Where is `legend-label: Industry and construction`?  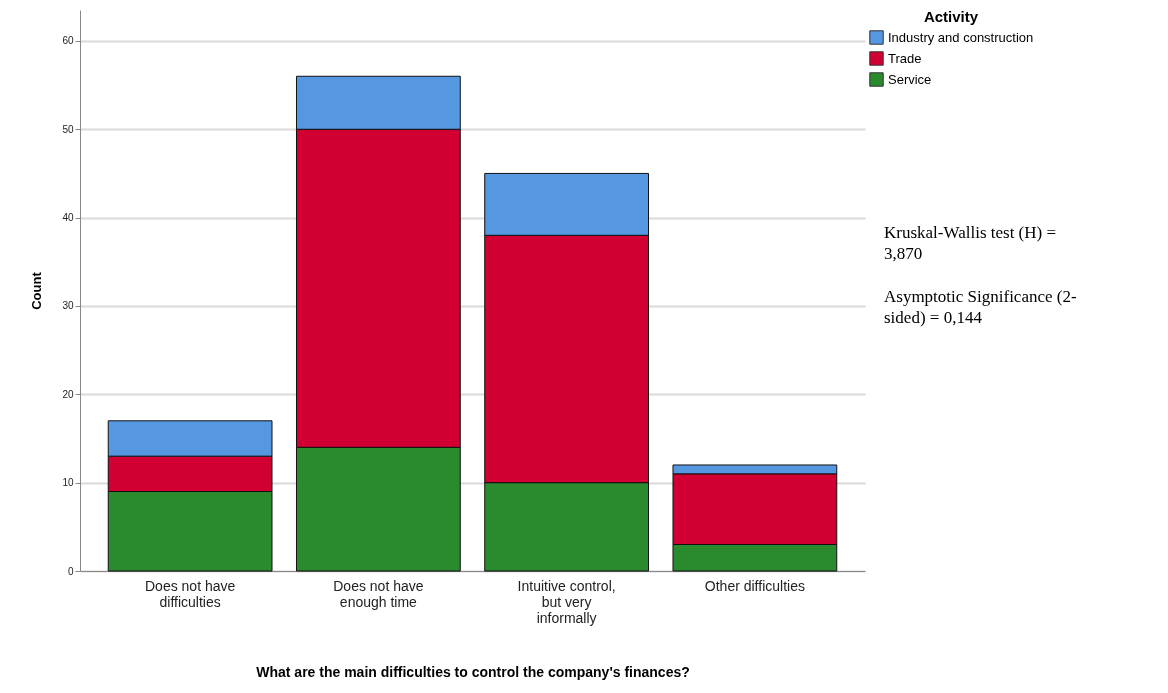
legend-label: Industry and construction is located at coordinates (961, 37).